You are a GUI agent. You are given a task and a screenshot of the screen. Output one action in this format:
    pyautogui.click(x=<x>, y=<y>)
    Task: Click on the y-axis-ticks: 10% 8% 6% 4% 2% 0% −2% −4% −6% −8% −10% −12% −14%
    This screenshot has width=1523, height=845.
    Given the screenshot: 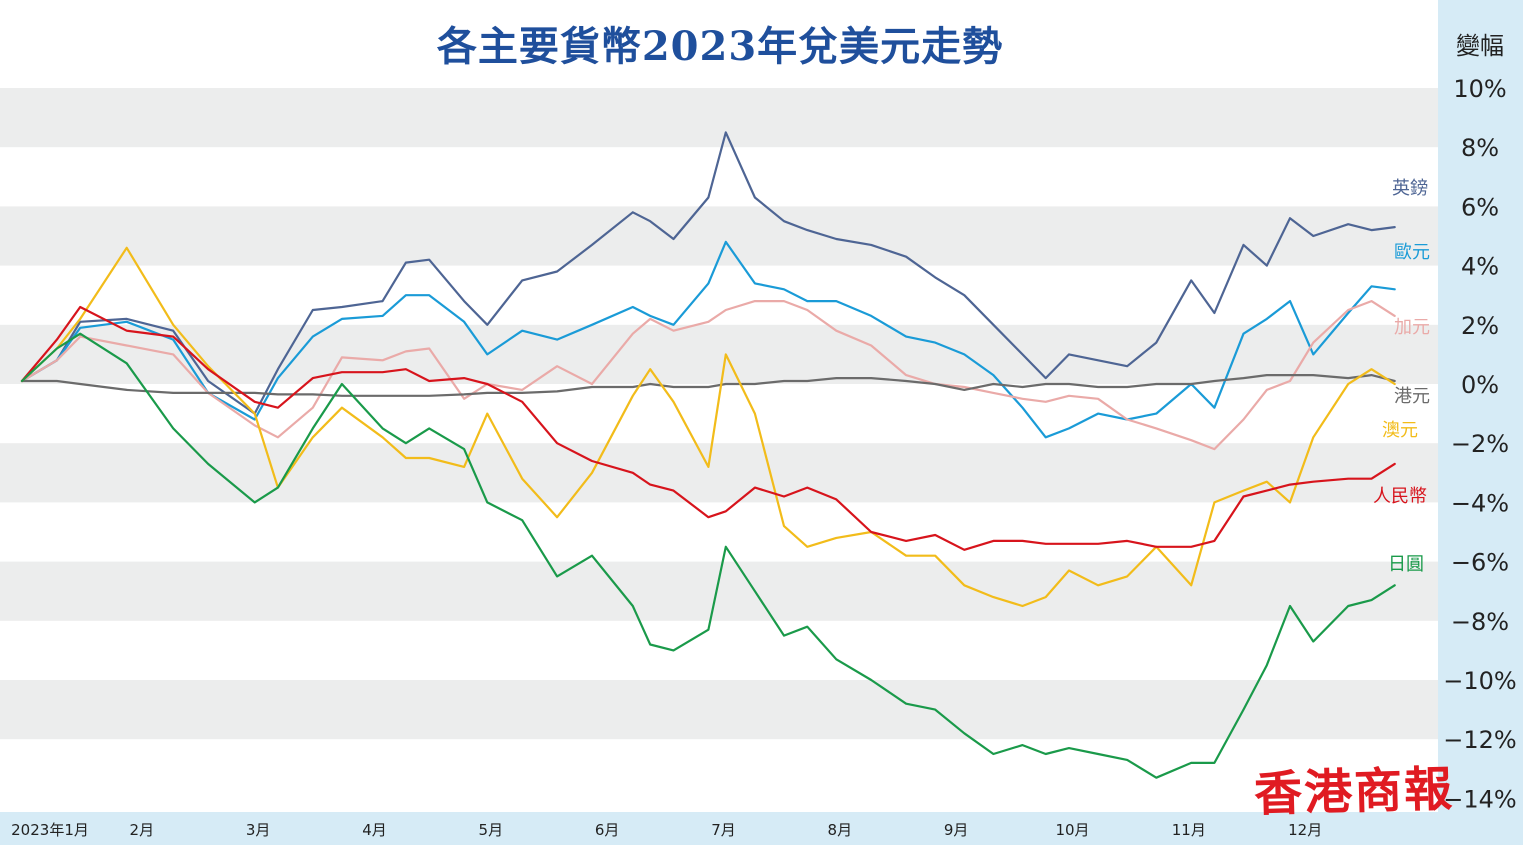 What is the action you would take?
    pyautogui.click(x=1479, y=444)
    